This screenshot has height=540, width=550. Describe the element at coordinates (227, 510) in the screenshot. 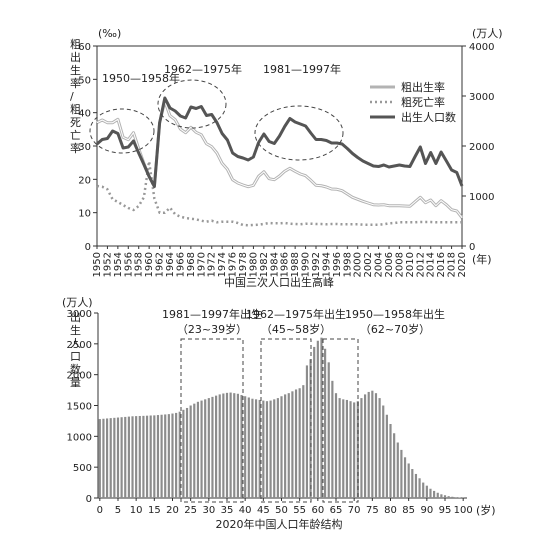

I see `bottom-x-tick-label: 35` at that location.